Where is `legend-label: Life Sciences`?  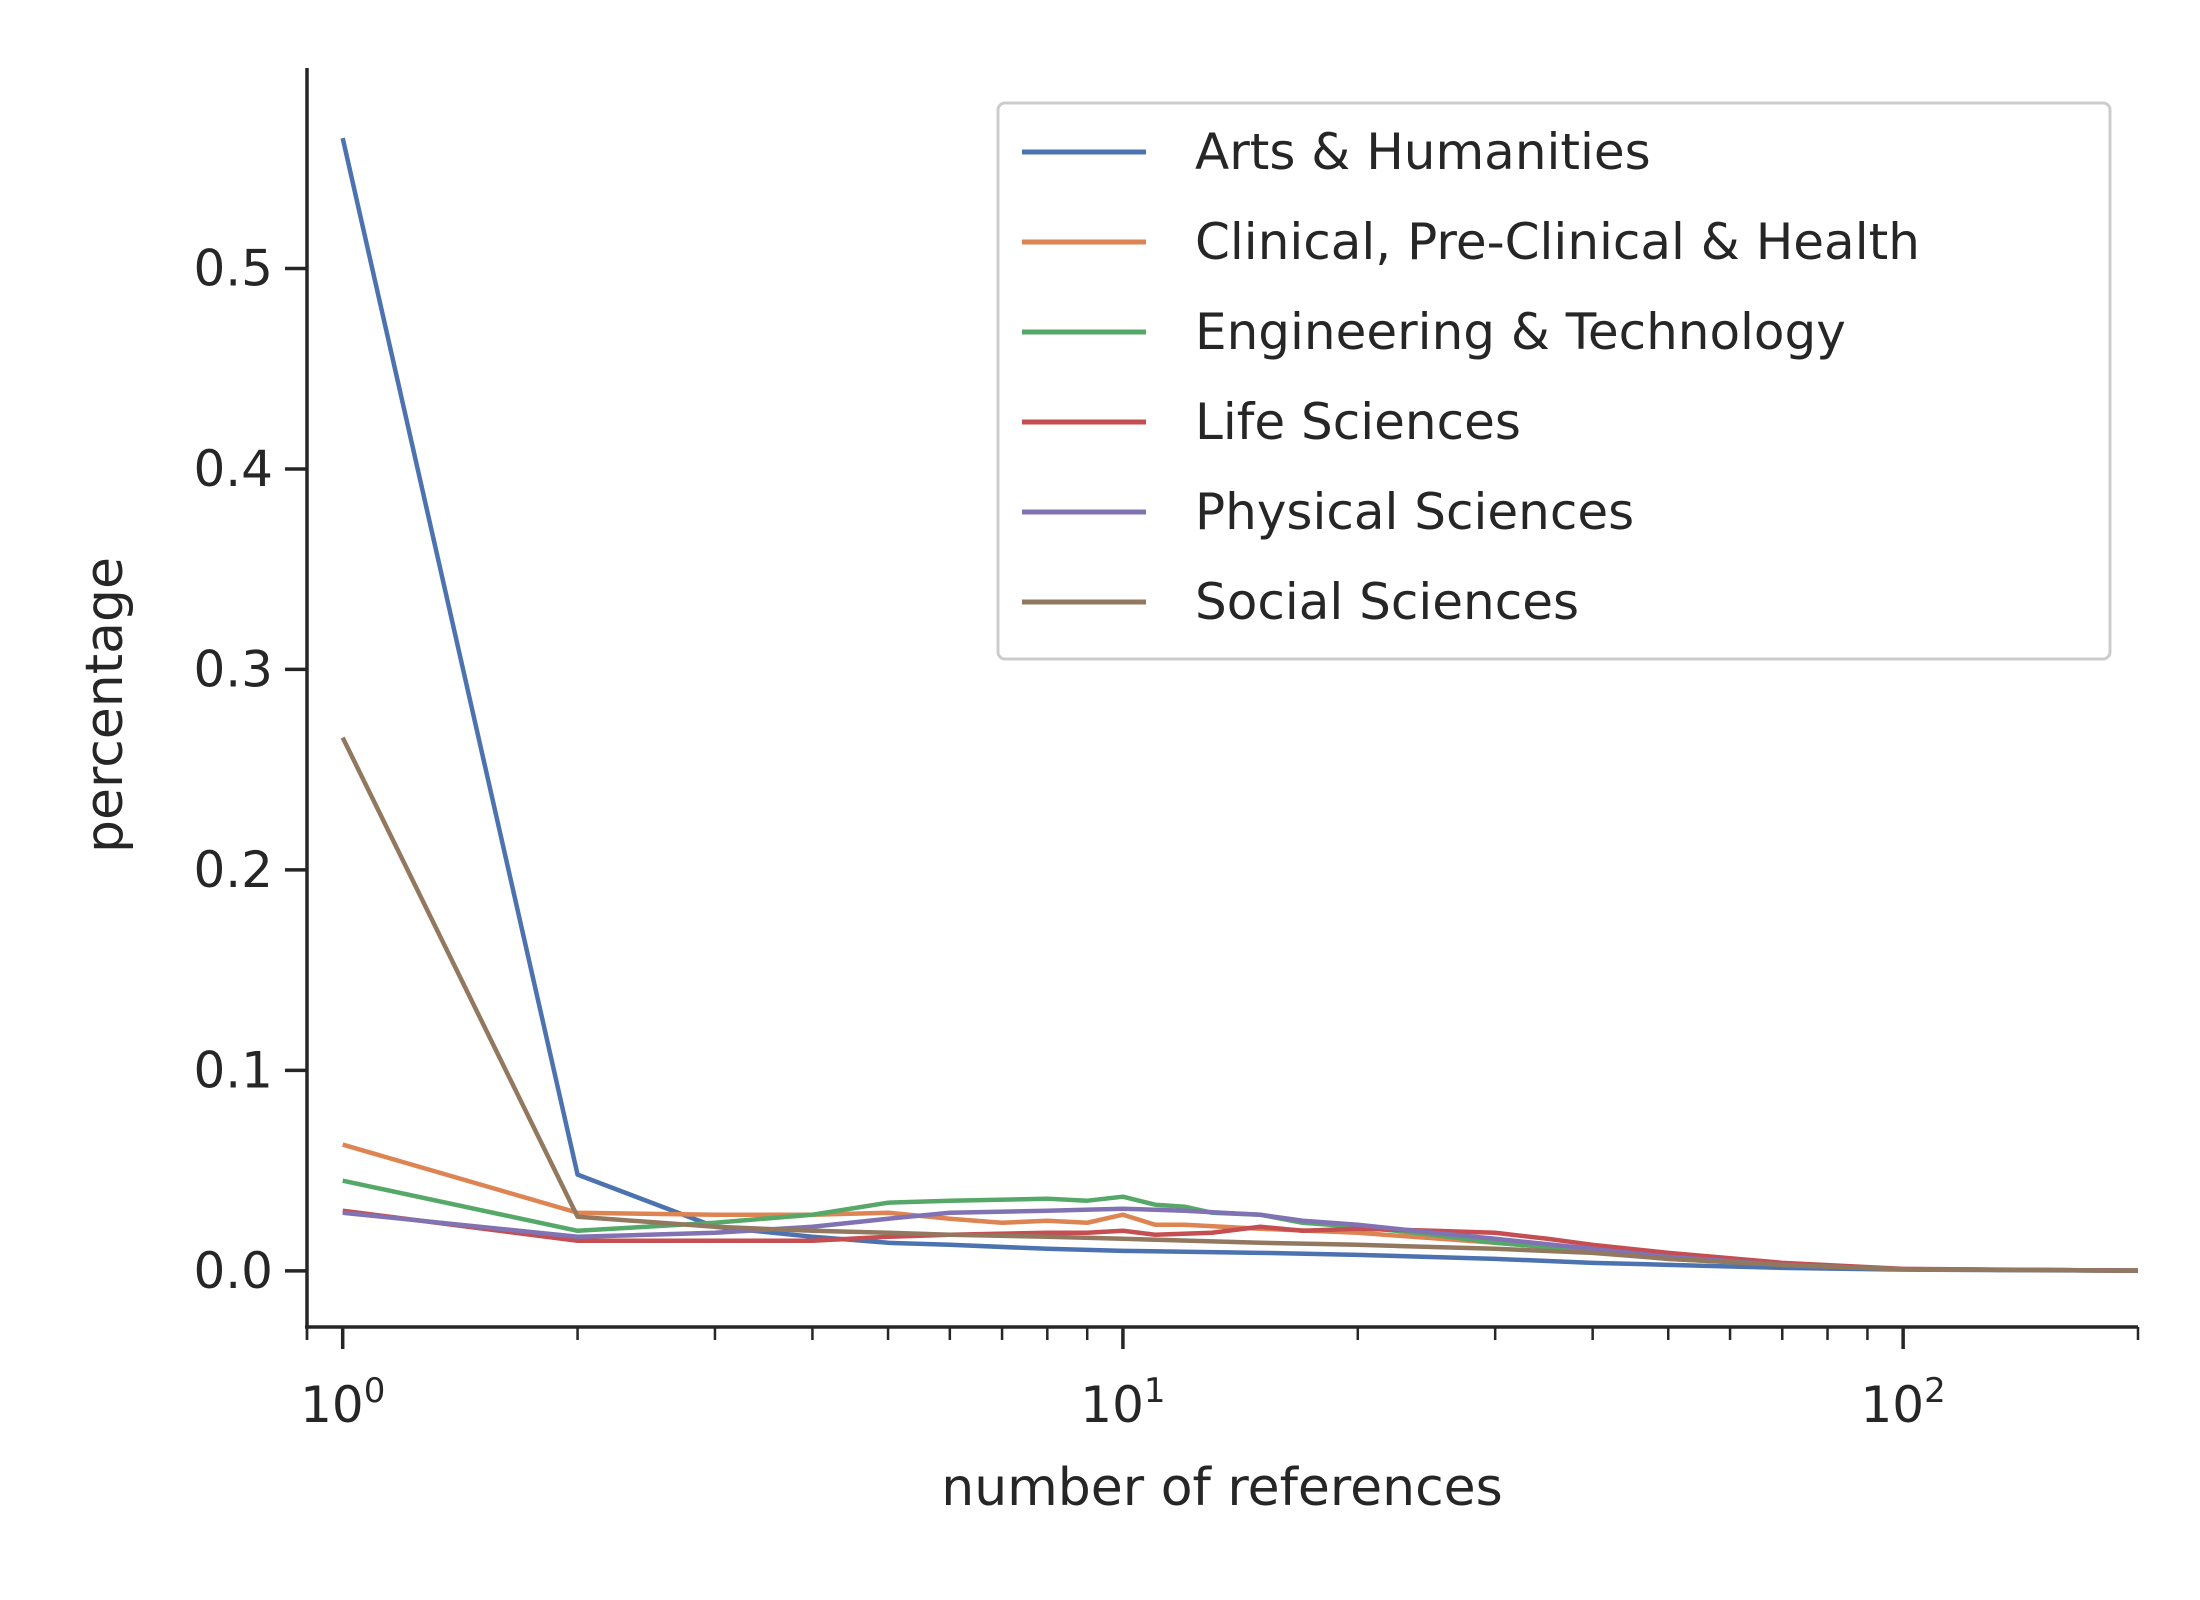 legend-label: Life Sciences is located at coordinates (1358, 422).